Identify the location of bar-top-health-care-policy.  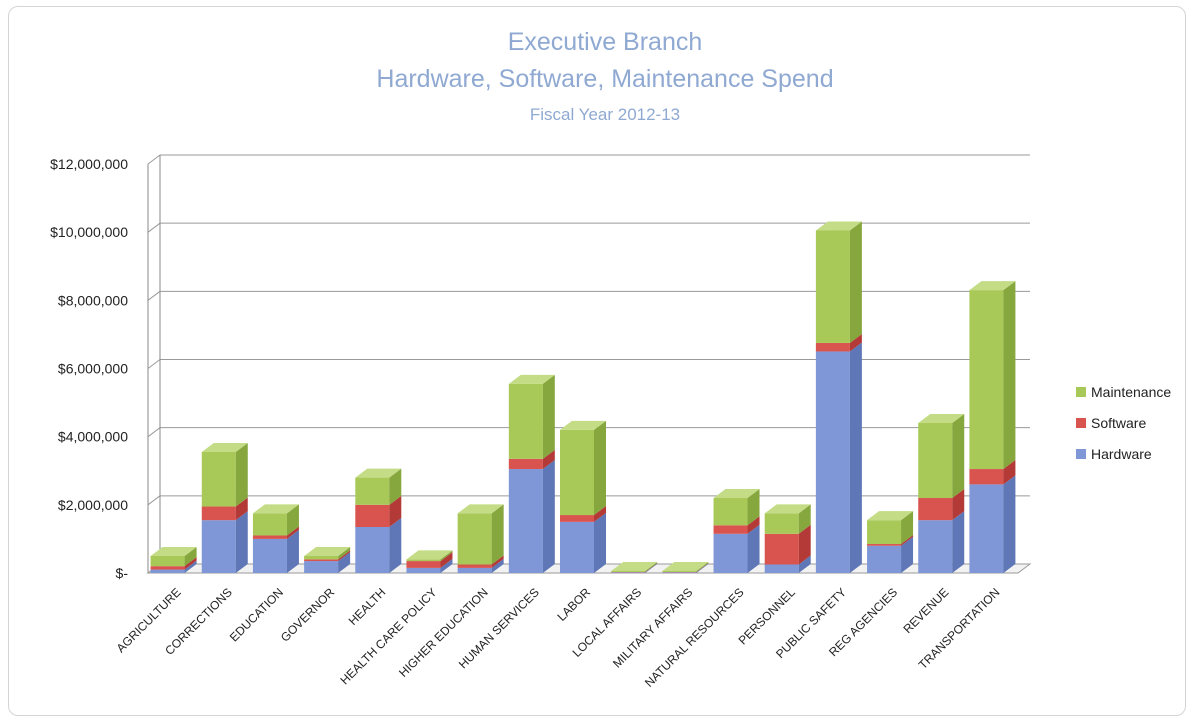
(429, 555).